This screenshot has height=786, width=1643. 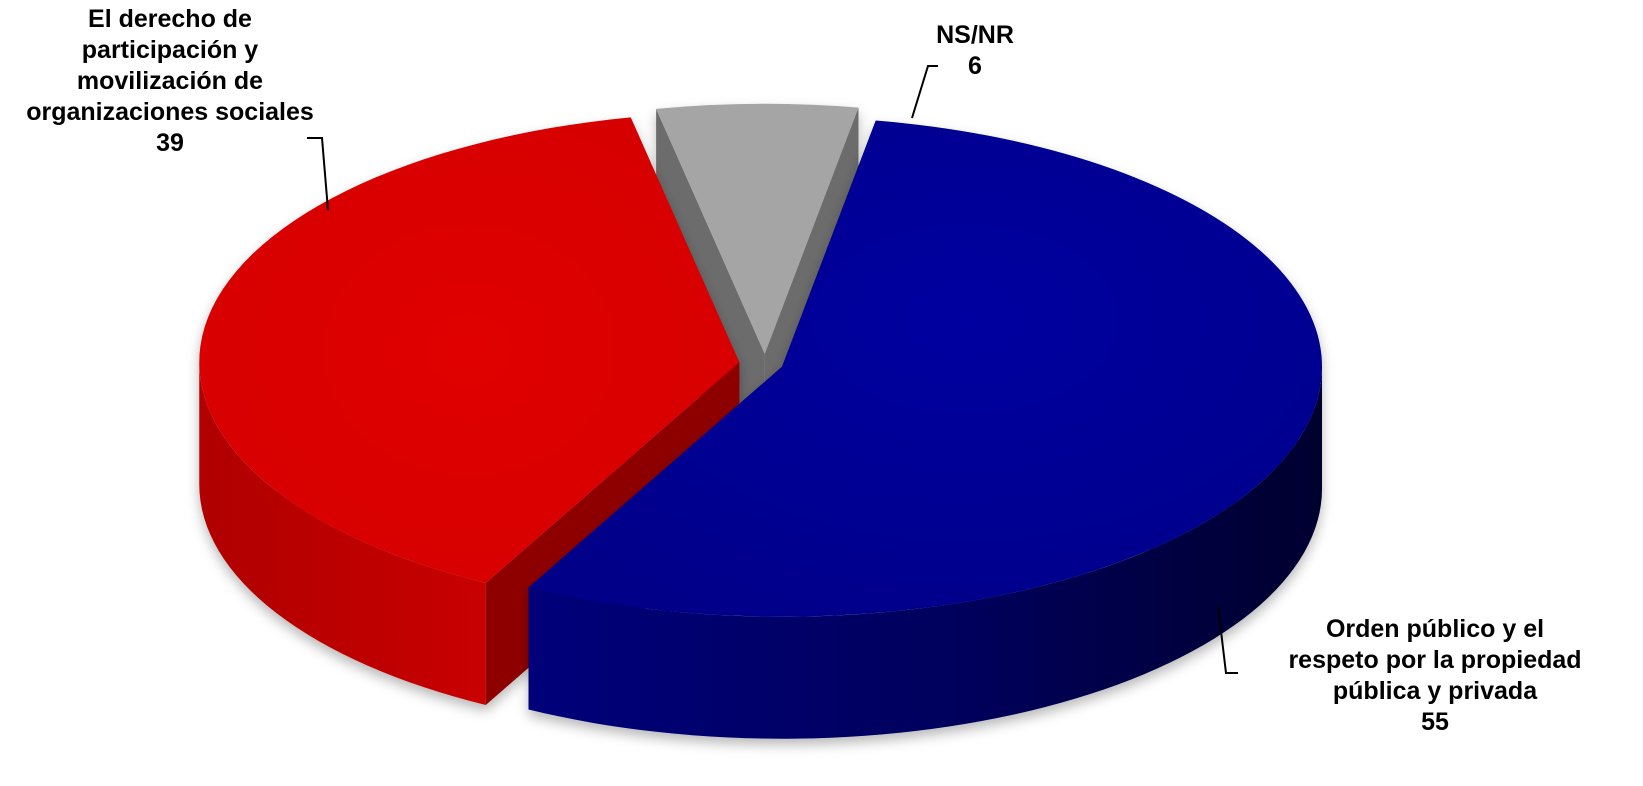 I want to click on slice-top-face, so click(x=757, y=228).